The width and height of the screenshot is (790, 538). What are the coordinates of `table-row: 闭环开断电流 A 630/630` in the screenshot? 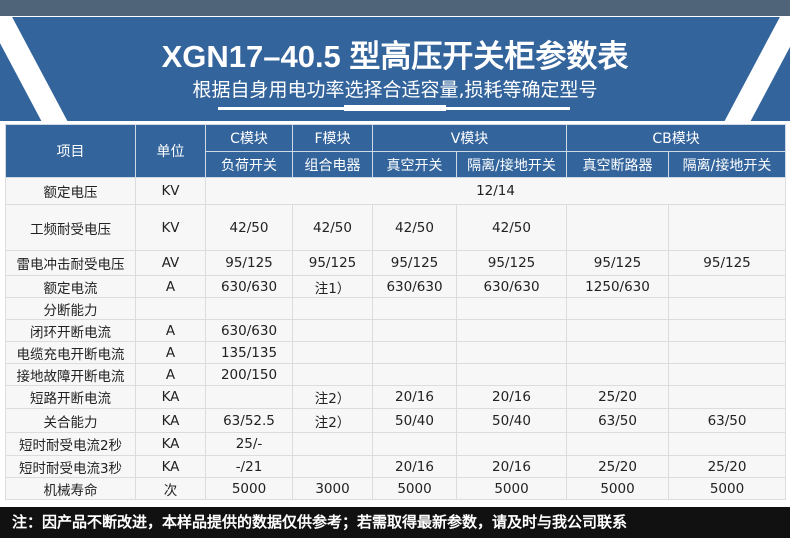 It's located at (396, 330).